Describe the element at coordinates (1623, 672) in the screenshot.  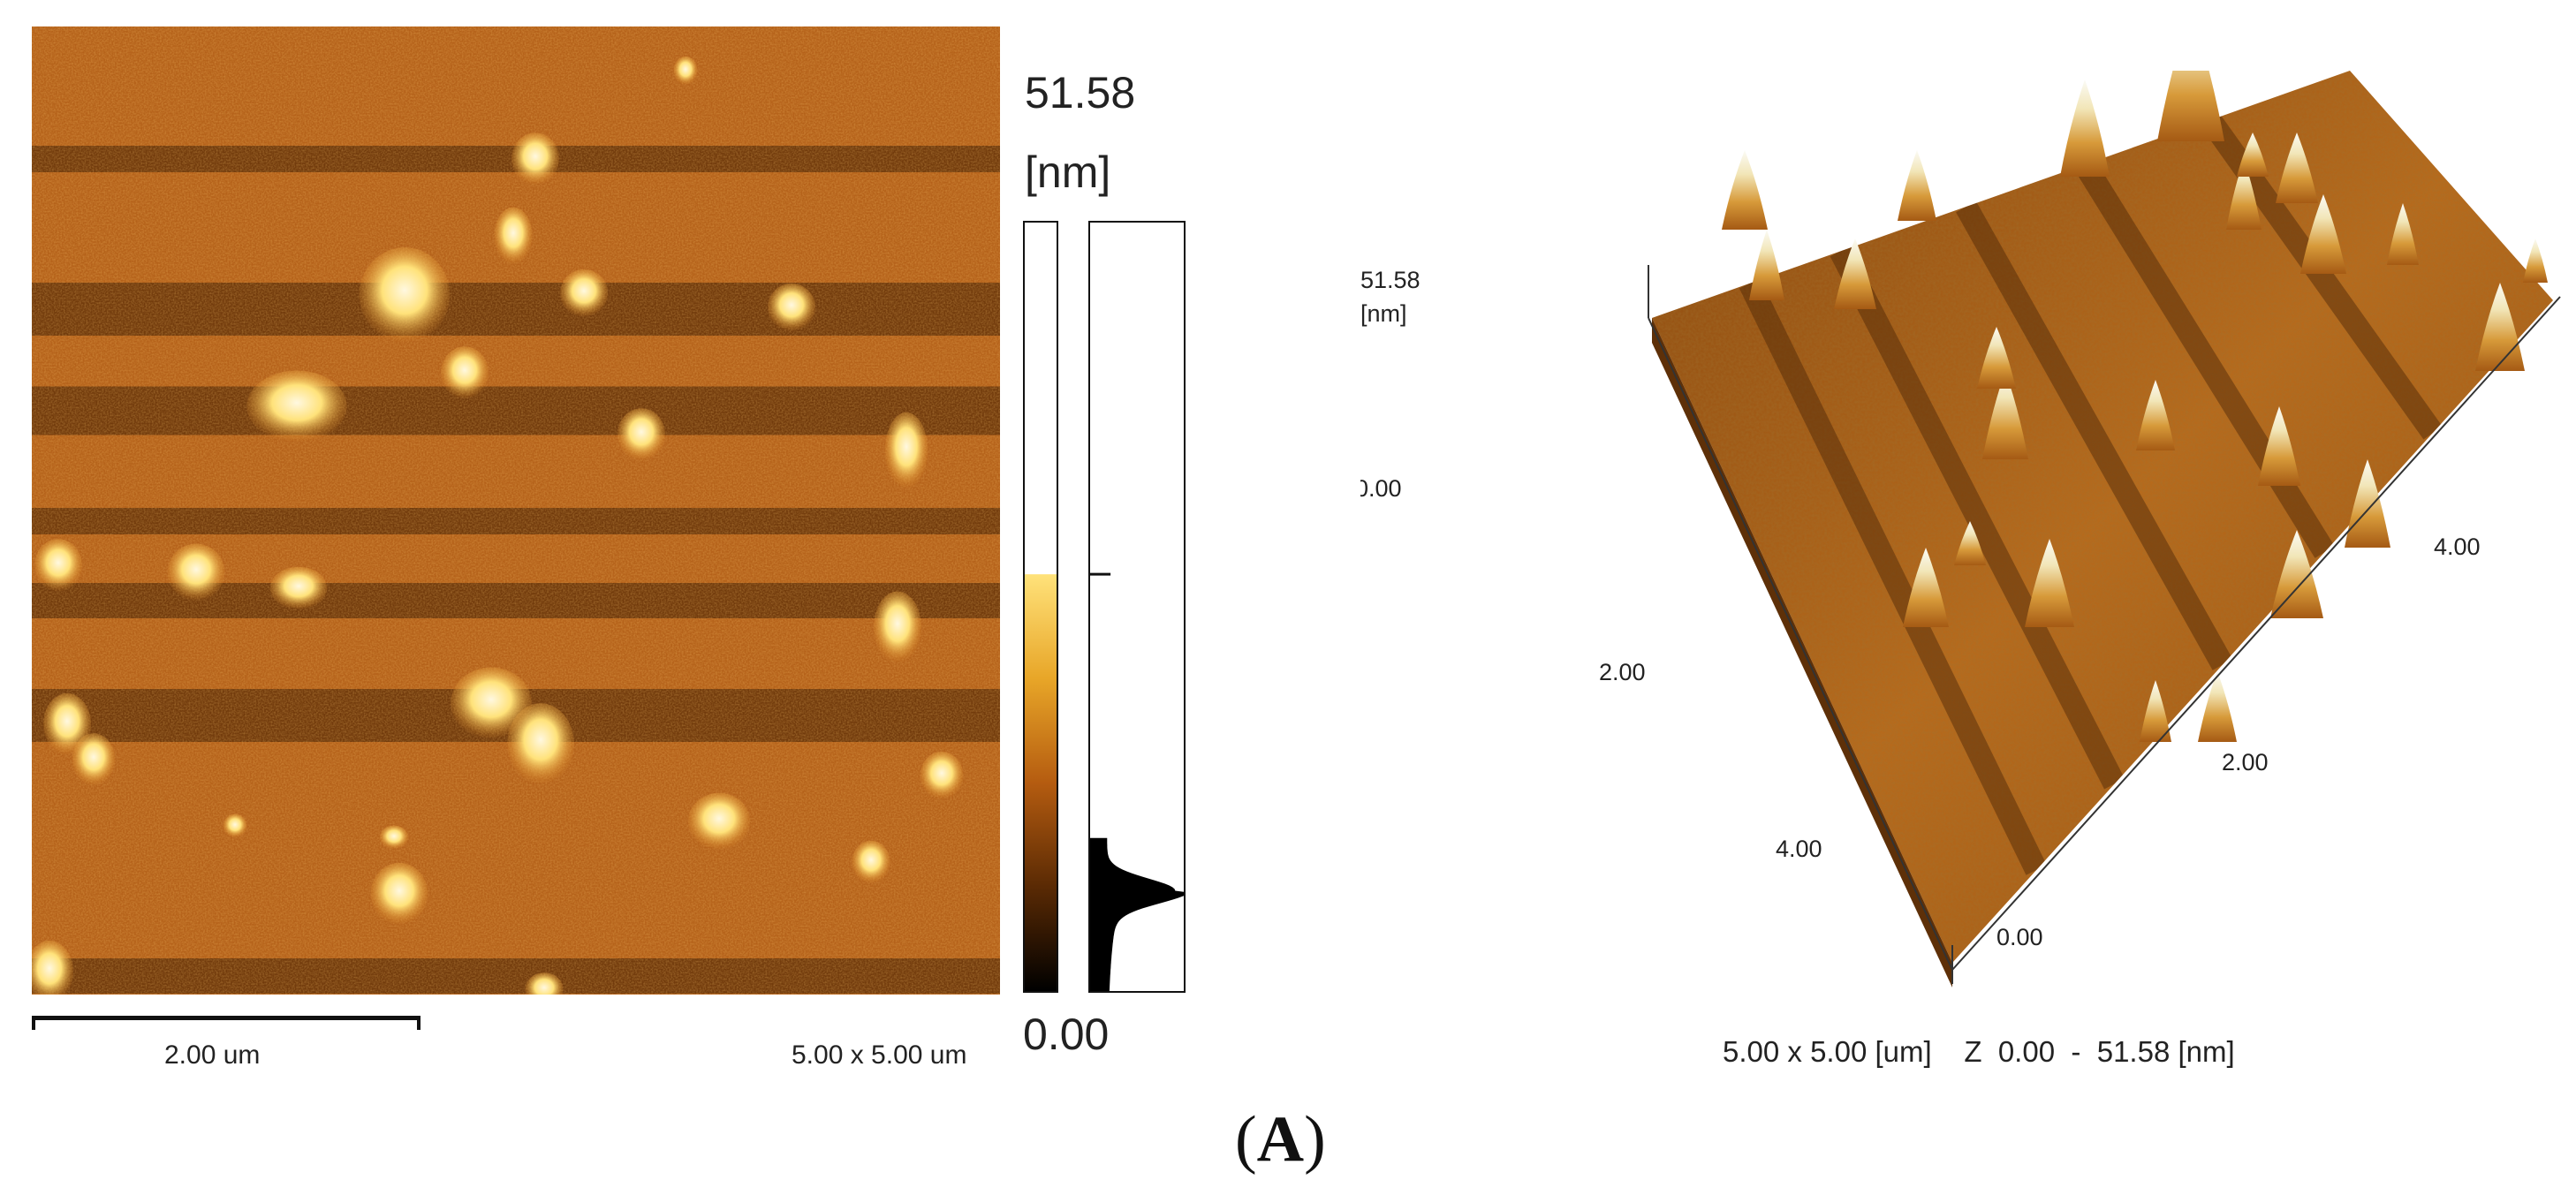
I see `3d-axis-left-tick: 2.00` at that location.